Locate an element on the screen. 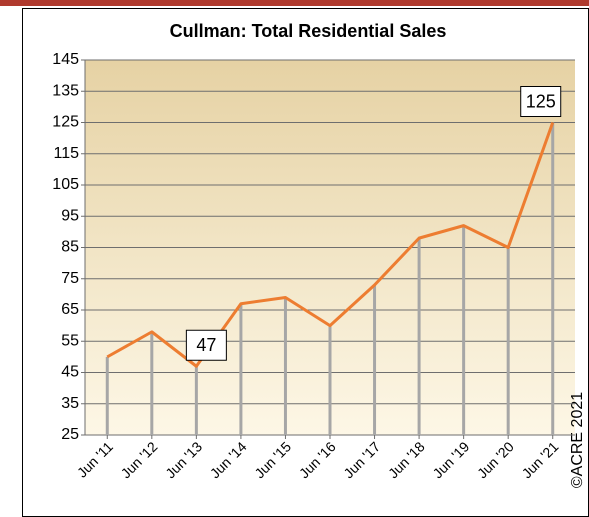 This screenshot has width=589, height=517. chart-title: Cullman: Total Residential Sales is located at coordinates (308, 31).